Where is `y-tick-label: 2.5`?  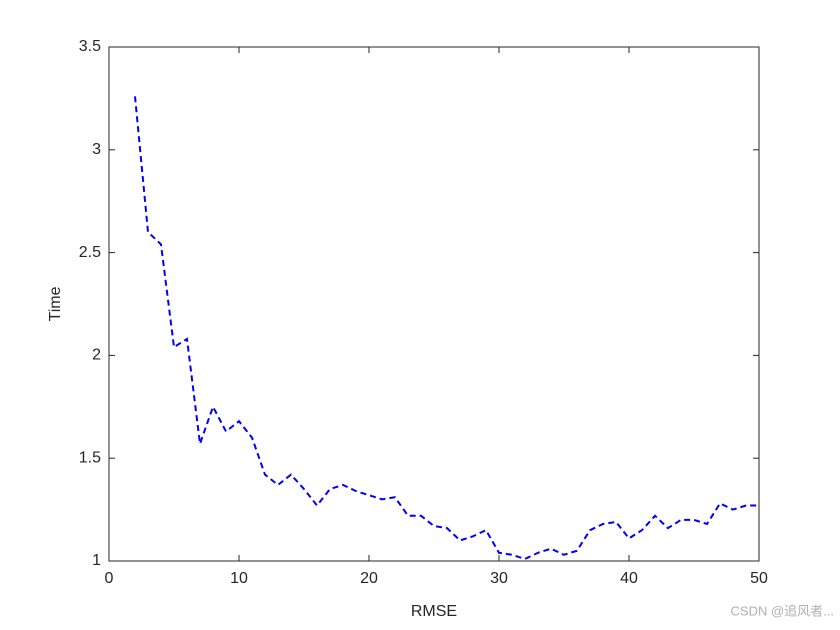
y-tick-label: 2.5 is located at coordinates (90, 252).